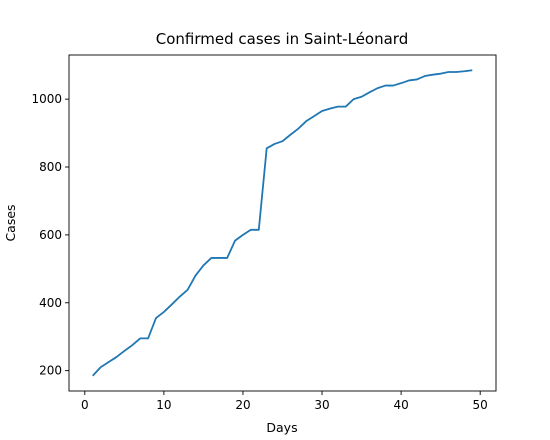 The width and height of the screenshot is (550, 440). Describe the element at coordinates (50, 167) in the screenshot. I see `y-tick-label: 800` at that location.